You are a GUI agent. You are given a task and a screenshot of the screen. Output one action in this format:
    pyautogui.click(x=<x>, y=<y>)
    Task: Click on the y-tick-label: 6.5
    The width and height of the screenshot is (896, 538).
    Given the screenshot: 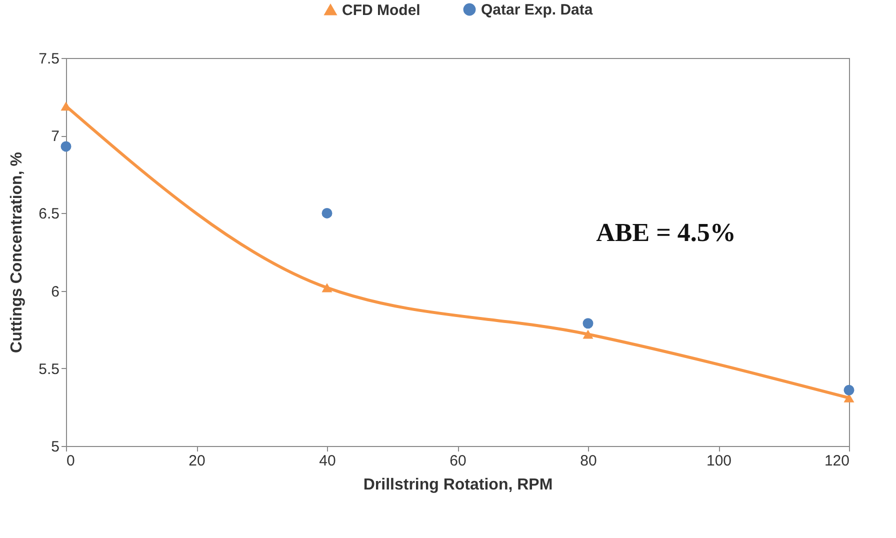 What is the action you would take?
    pyautogui.click(x=49, y=214)
    